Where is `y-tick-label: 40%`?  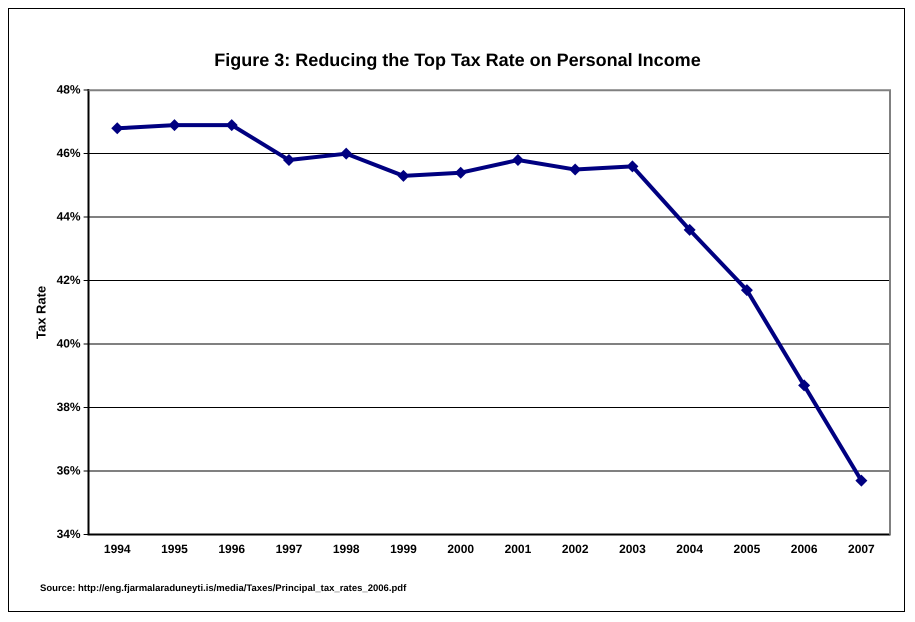 y-tick-label: 40% is located at coordinates (68, 343).